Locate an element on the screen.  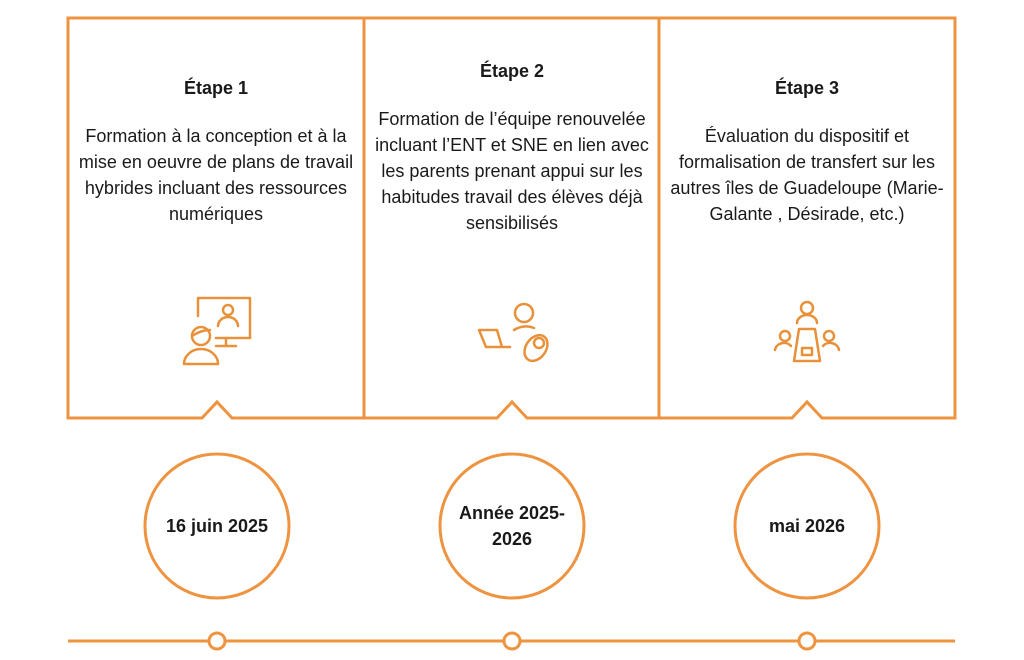
teacher-screen-icon is located at coordinates (217, 331).